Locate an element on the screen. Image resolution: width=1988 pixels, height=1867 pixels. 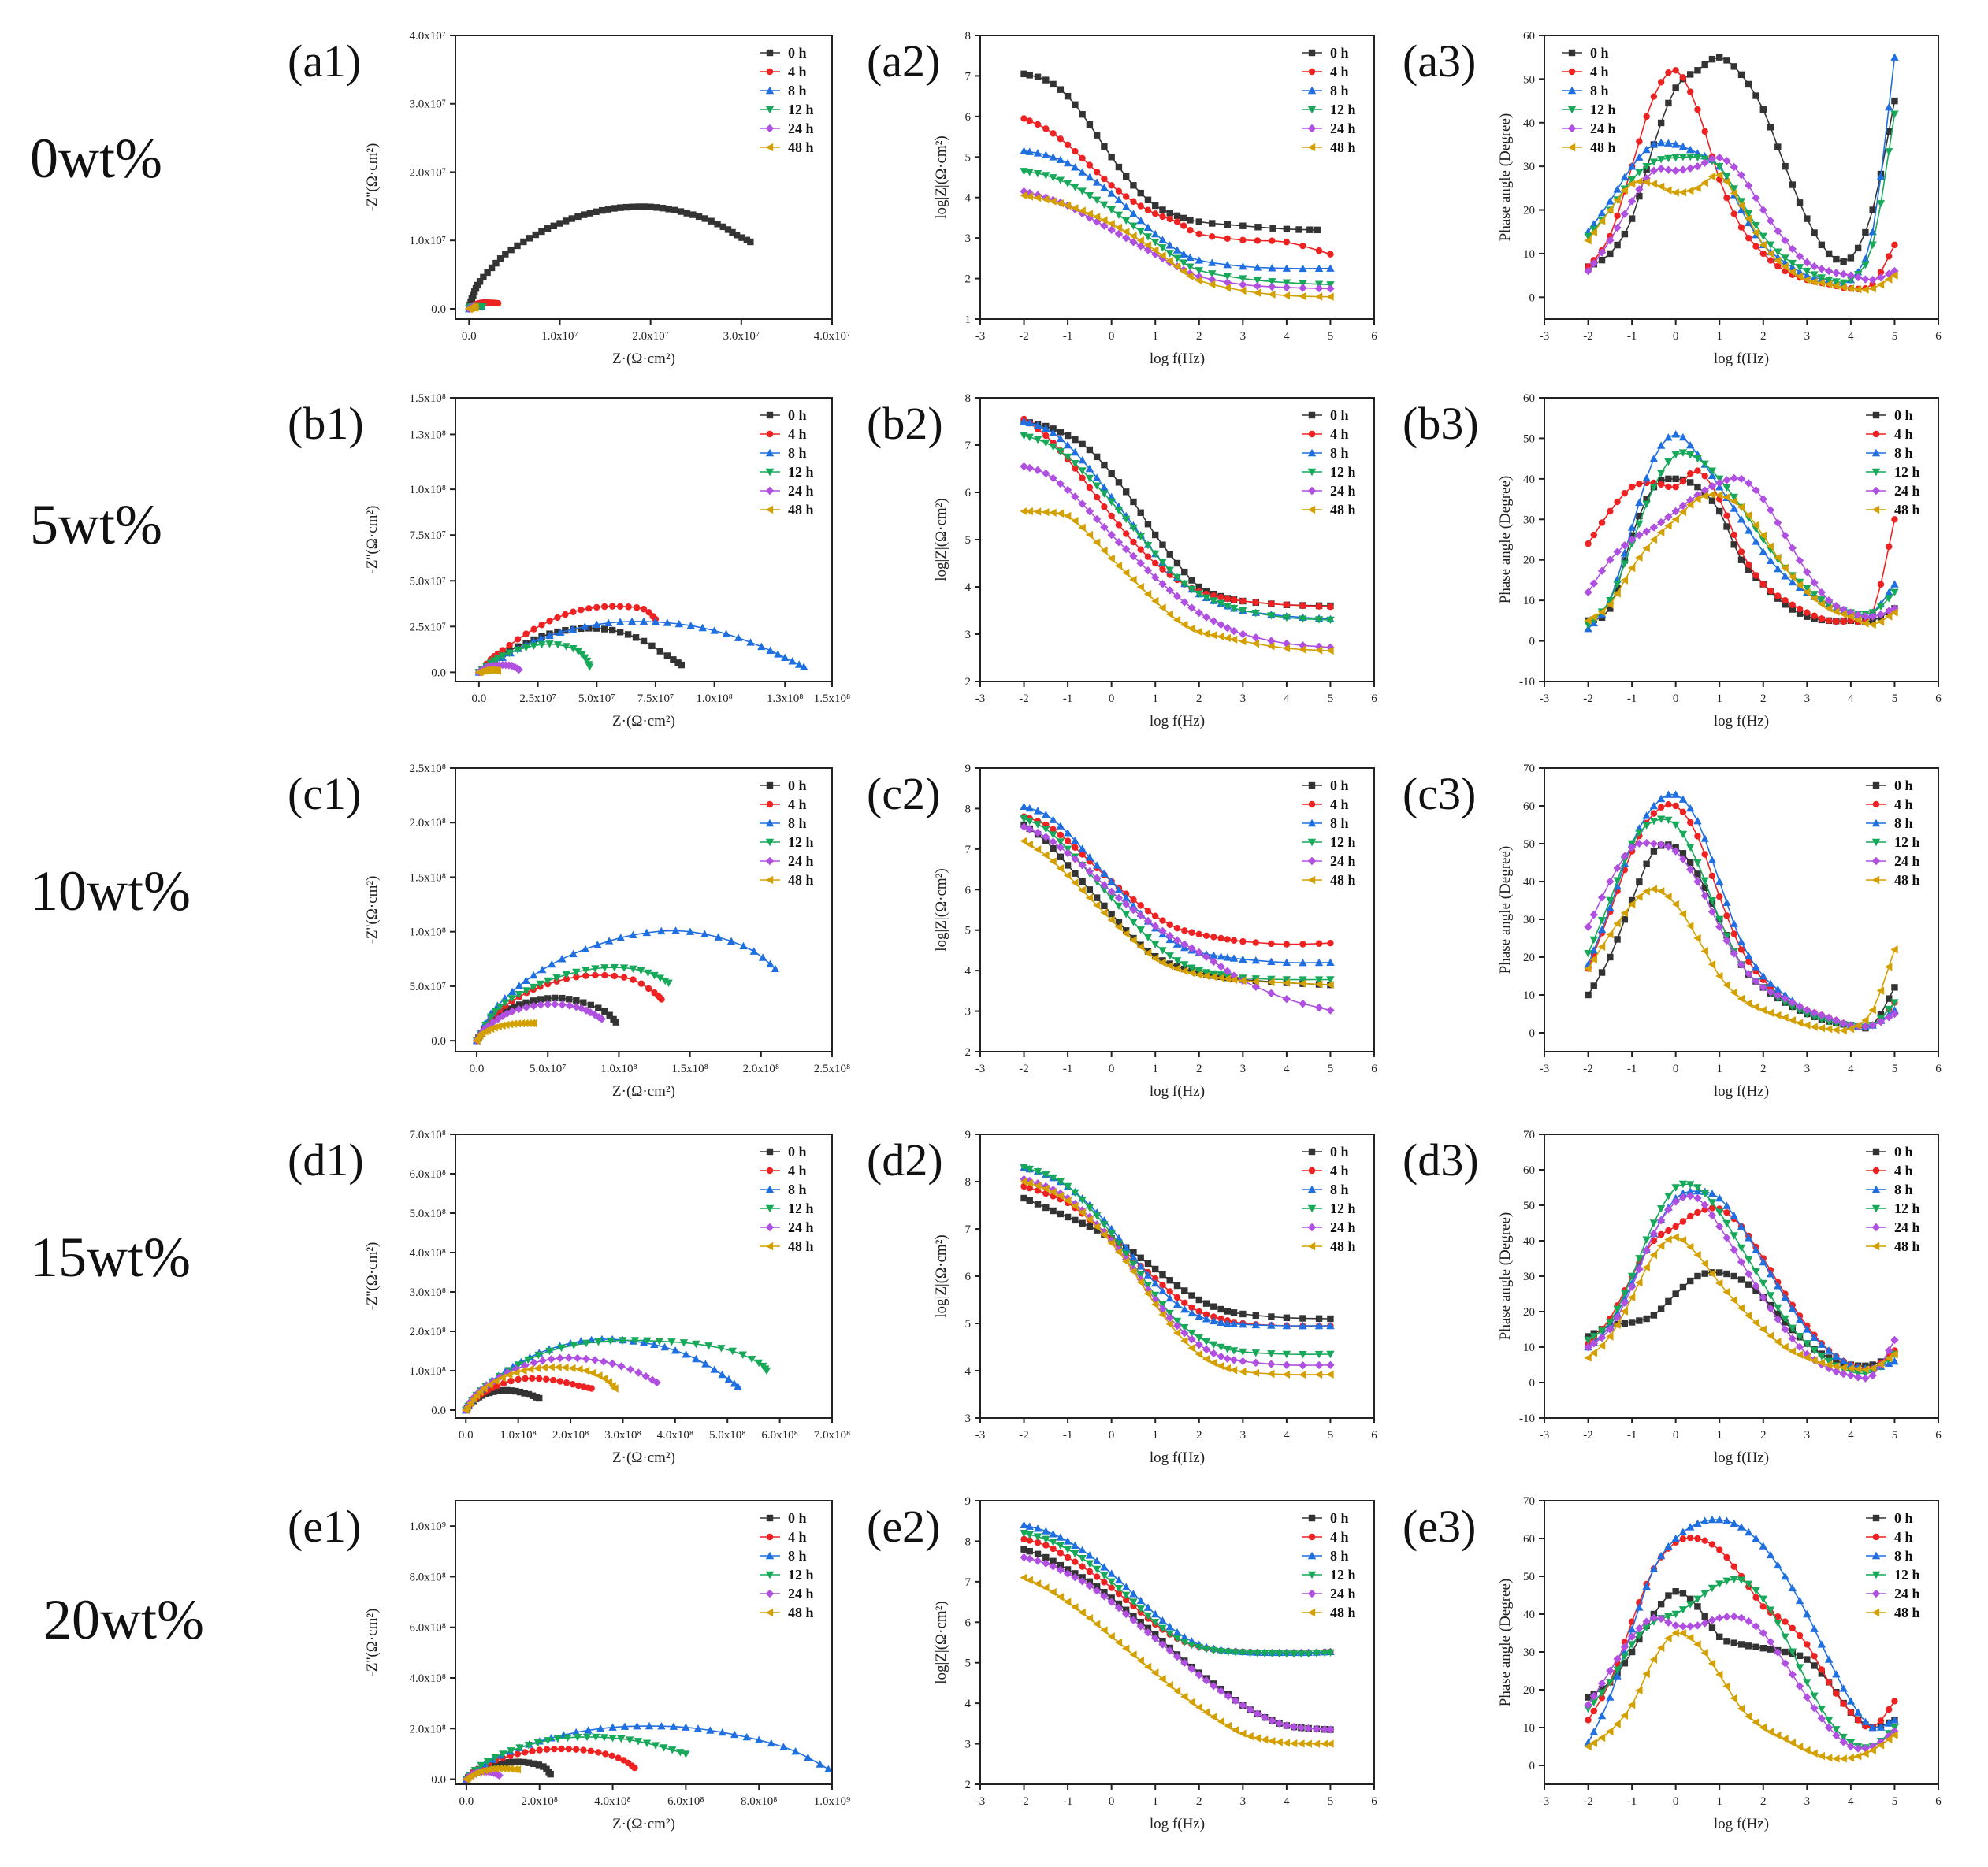
legend-marker is located at coordinates (1312, 129).